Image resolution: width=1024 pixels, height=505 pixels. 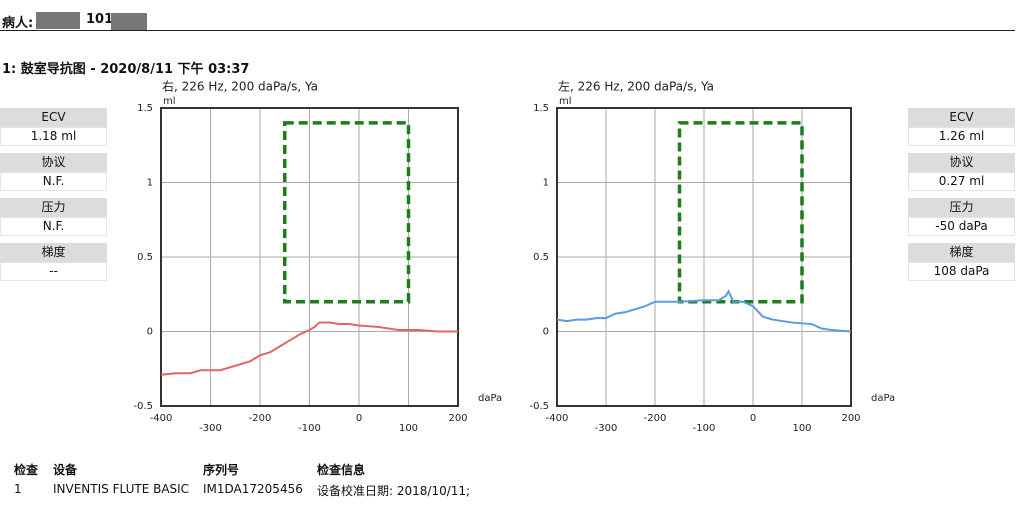 What do you see at coordinates (961, 271) in the screenshot?
I see `item-value: 108 daPa` at bounding box center [961, 271].